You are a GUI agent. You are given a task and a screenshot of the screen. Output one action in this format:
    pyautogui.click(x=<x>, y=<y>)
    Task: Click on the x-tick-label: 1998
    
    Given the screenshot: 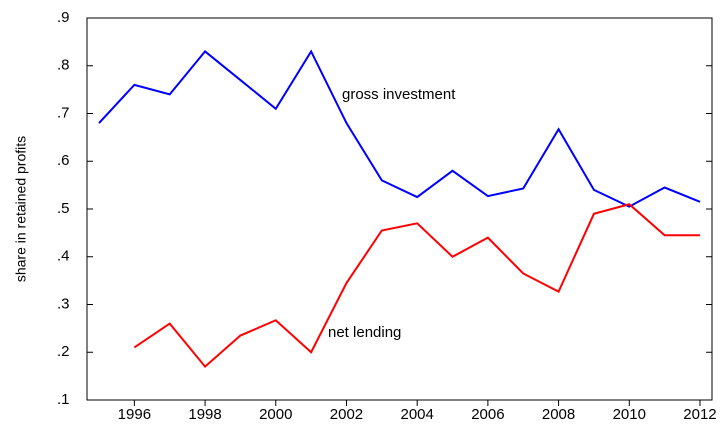 What is the action you would take?
    pyautogui.click(x=204, y=414)
    